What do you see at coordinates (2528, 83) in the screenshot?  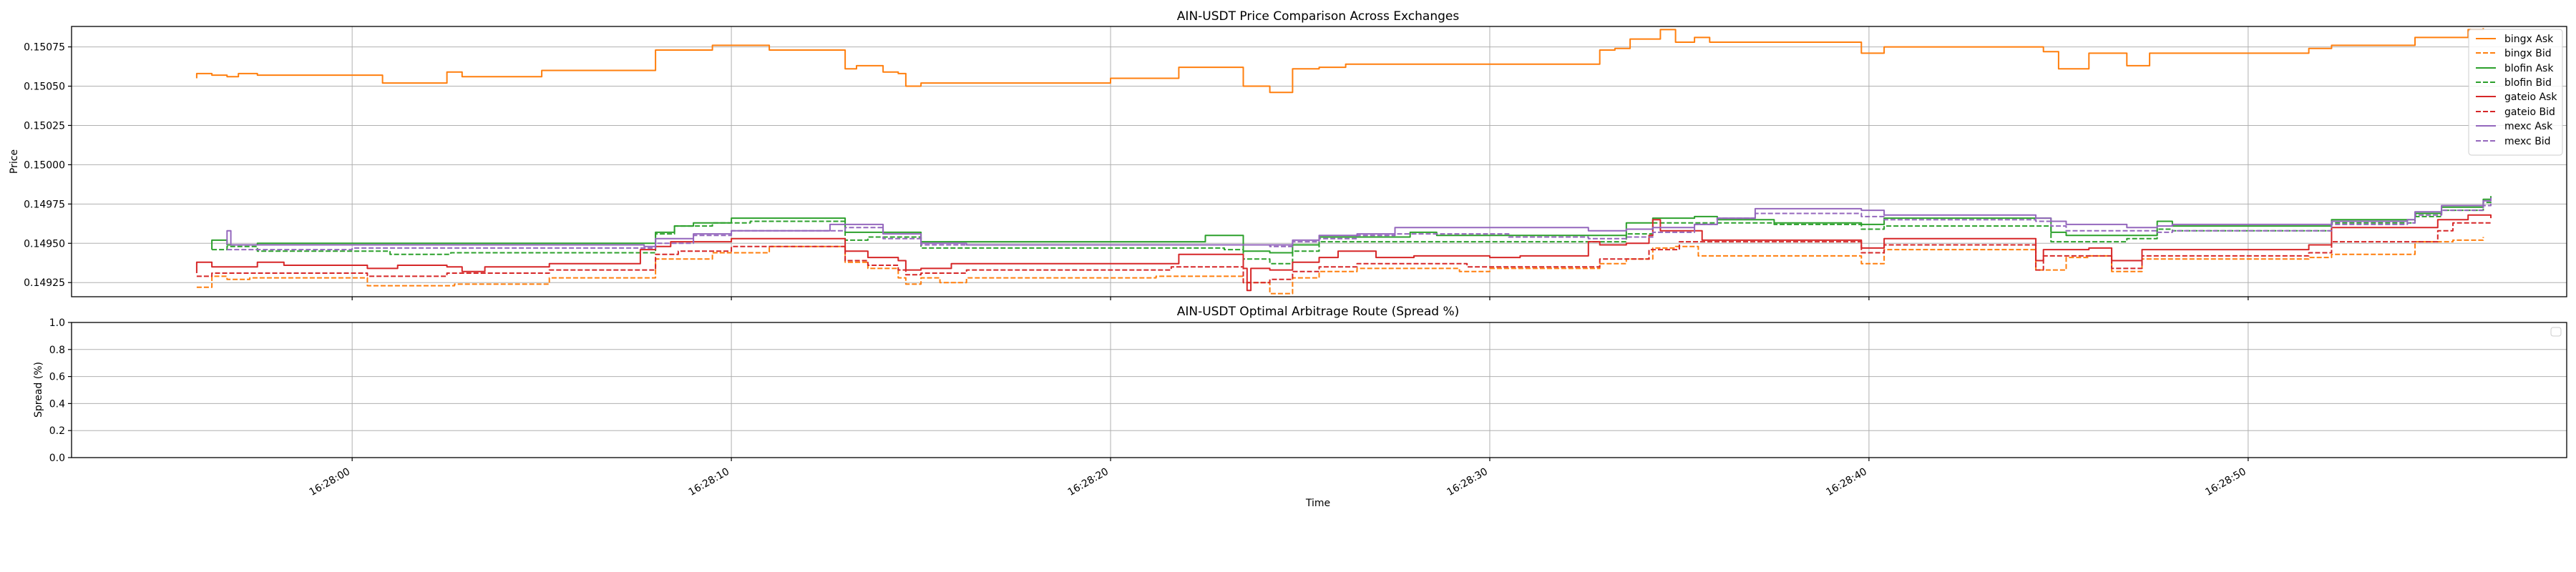 I see `legend-label: blofin Bid` at bounding box center [2528, 83].